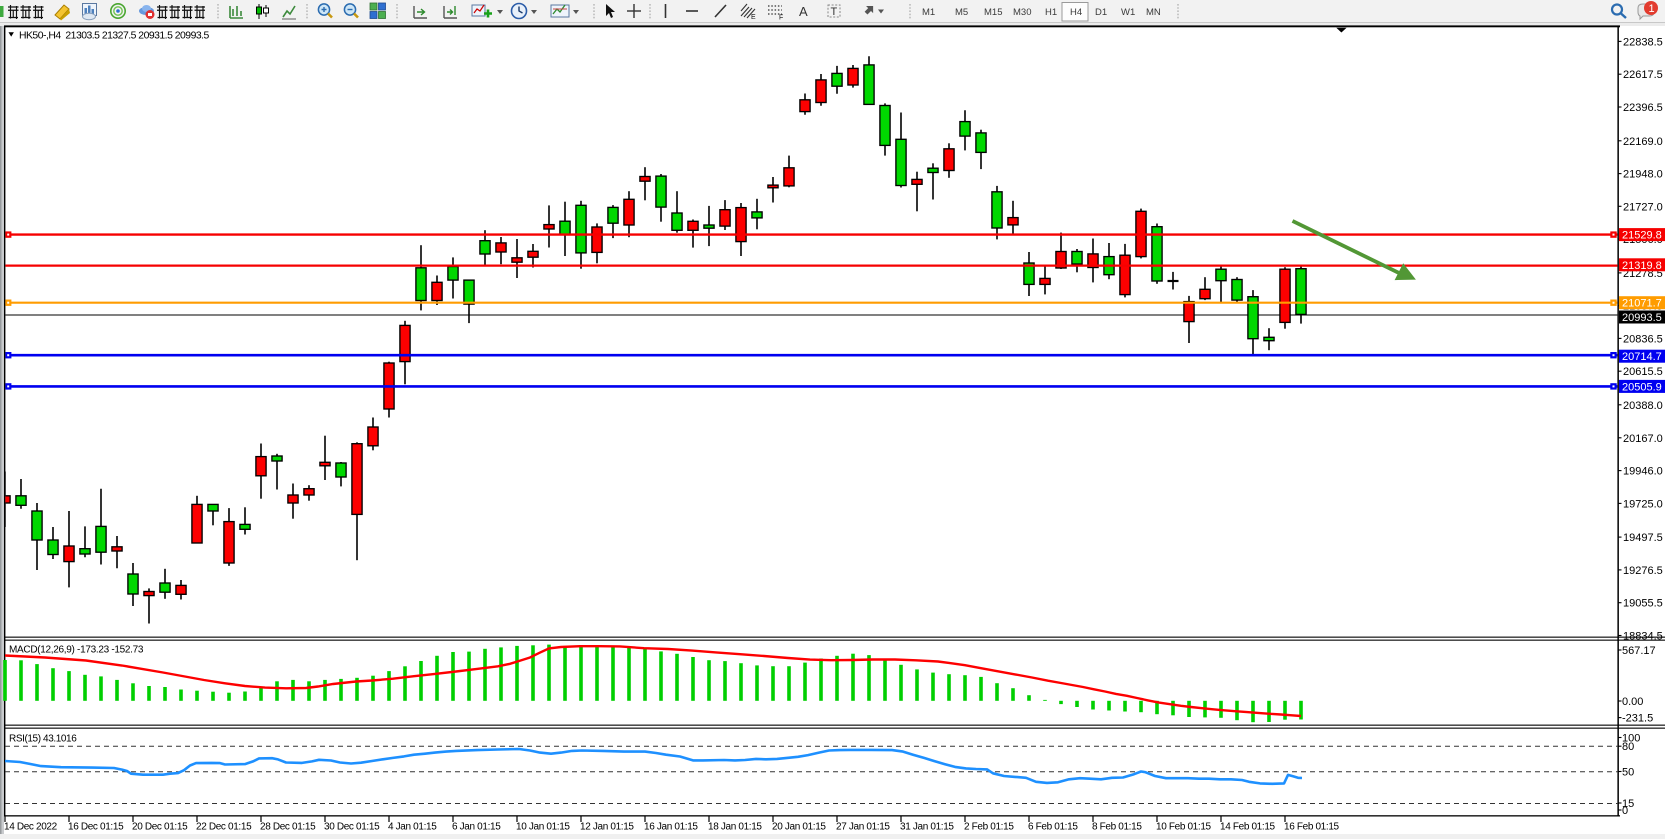  I want to click on svg-text: 27 Jan 01:15, so click(863, 827).